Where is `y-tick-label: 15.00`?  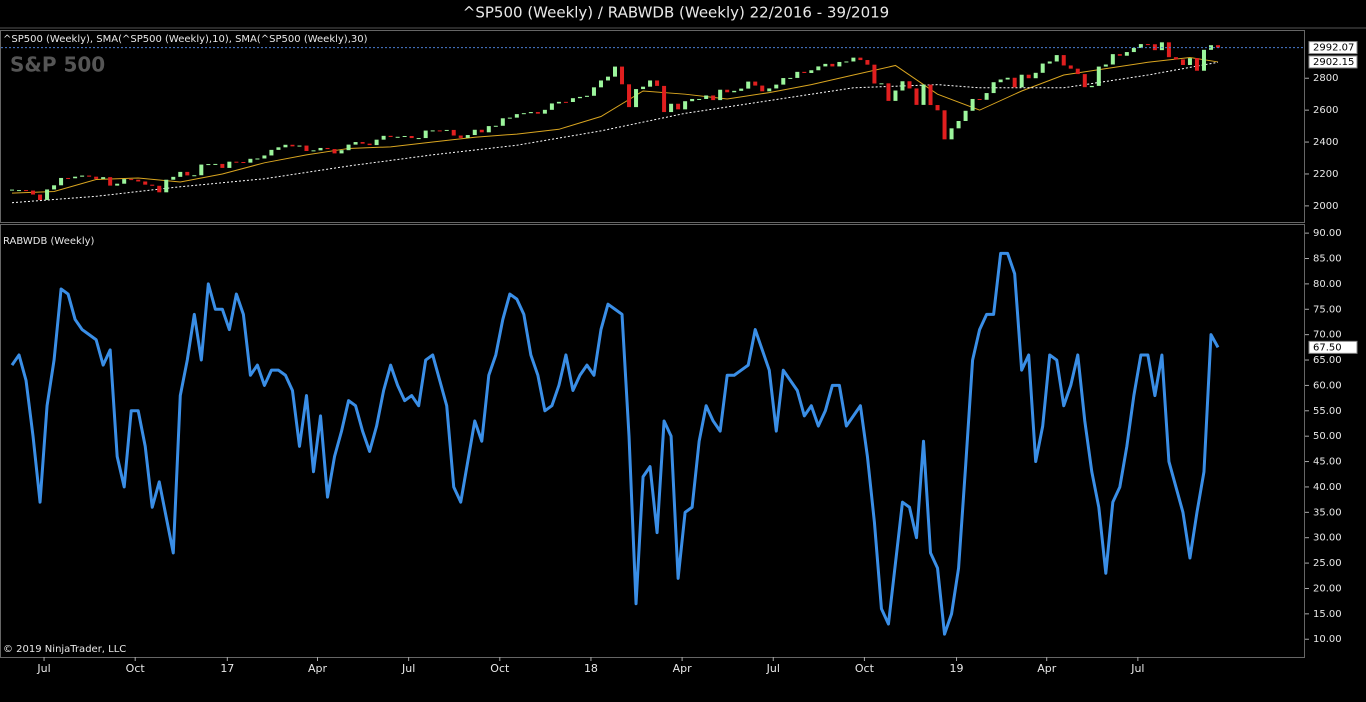
y-tick-label: 15.00 is located at coordinates (1327, 614).